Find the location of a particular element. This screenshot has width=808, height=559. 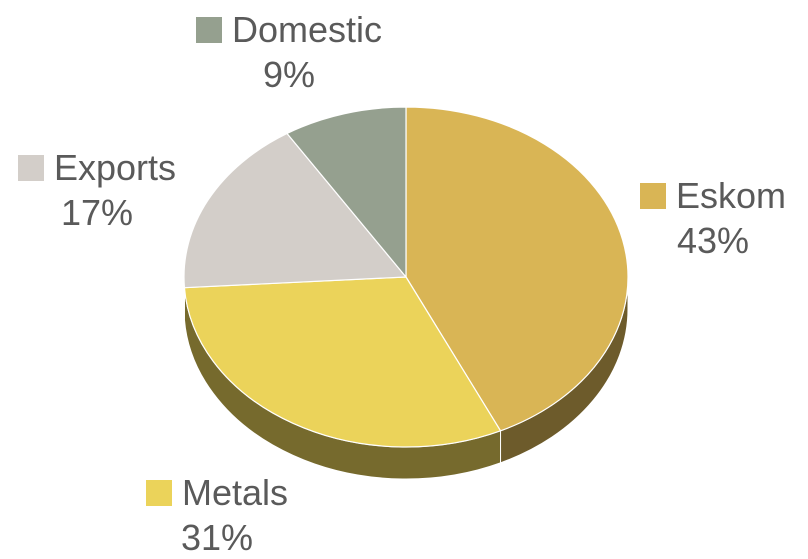

label-exports-name: Exports is located at coordinates (115, 167).